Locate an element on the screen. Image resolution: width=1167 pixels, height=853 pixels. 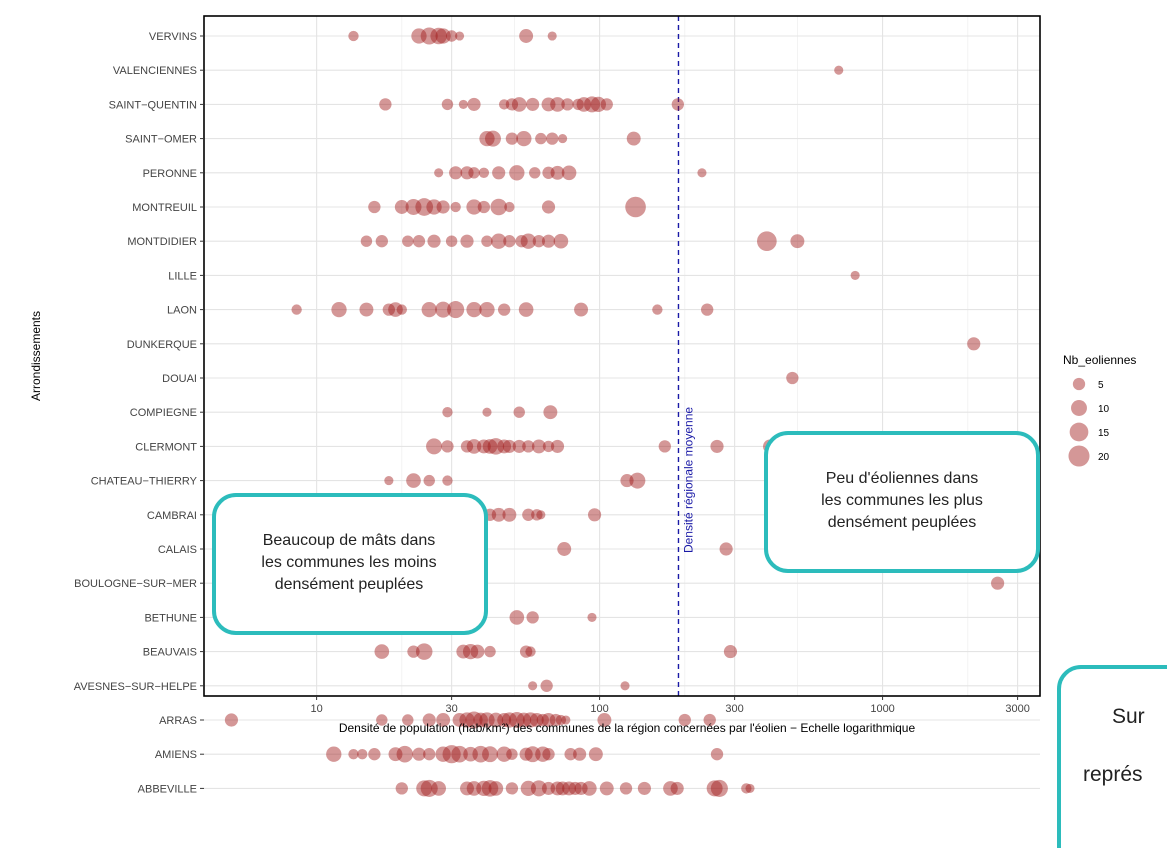
y-tick-label: AVESNES−SUR−HELPE is located at coordinates (135, 687).